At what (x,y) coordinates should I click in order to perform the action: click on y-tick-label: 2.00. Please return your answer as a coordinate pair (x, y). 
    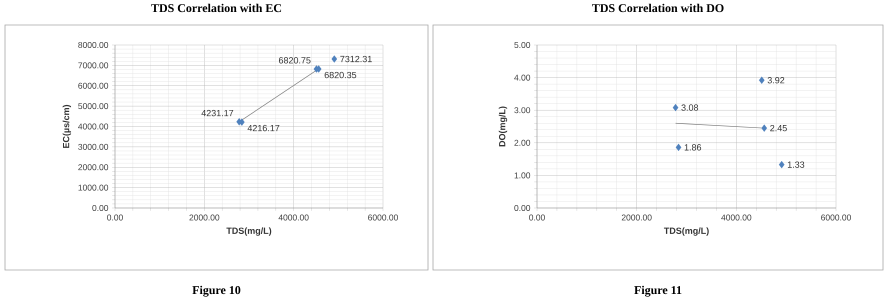
    Looking at the image, I should click on (522, 143).